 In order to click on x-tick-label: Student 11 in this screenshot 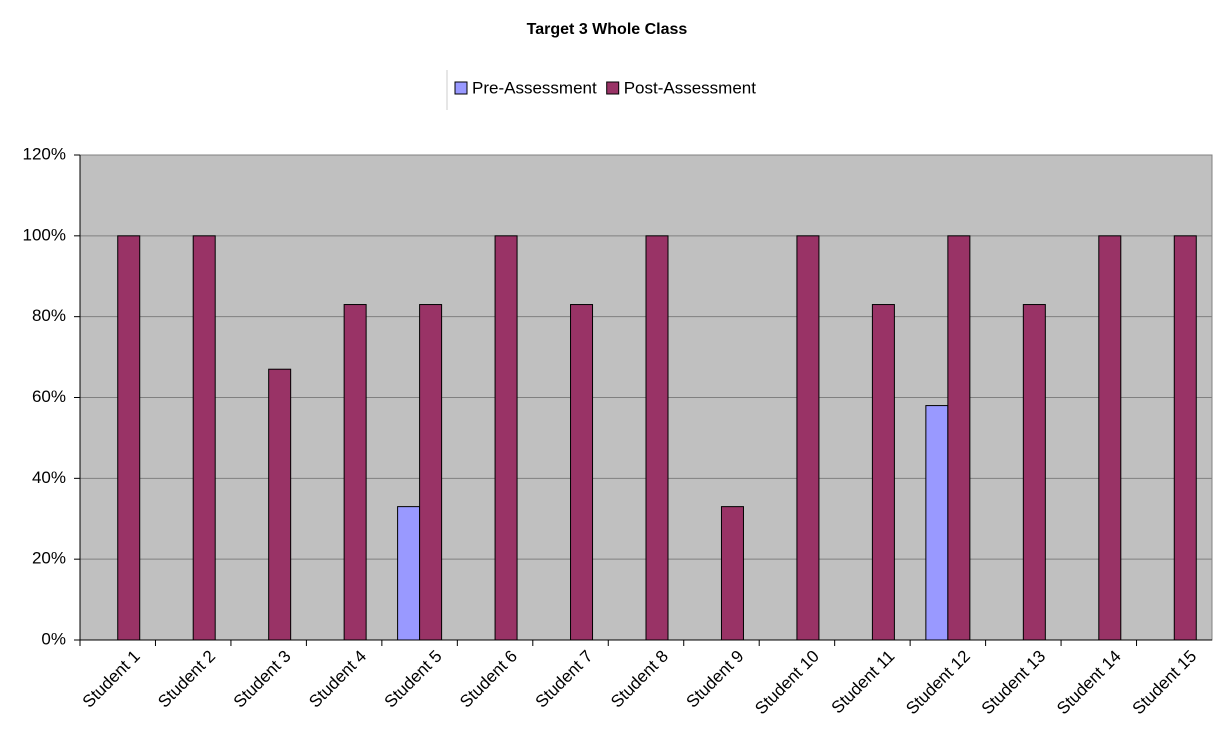, I will do `click(863, 682)`.